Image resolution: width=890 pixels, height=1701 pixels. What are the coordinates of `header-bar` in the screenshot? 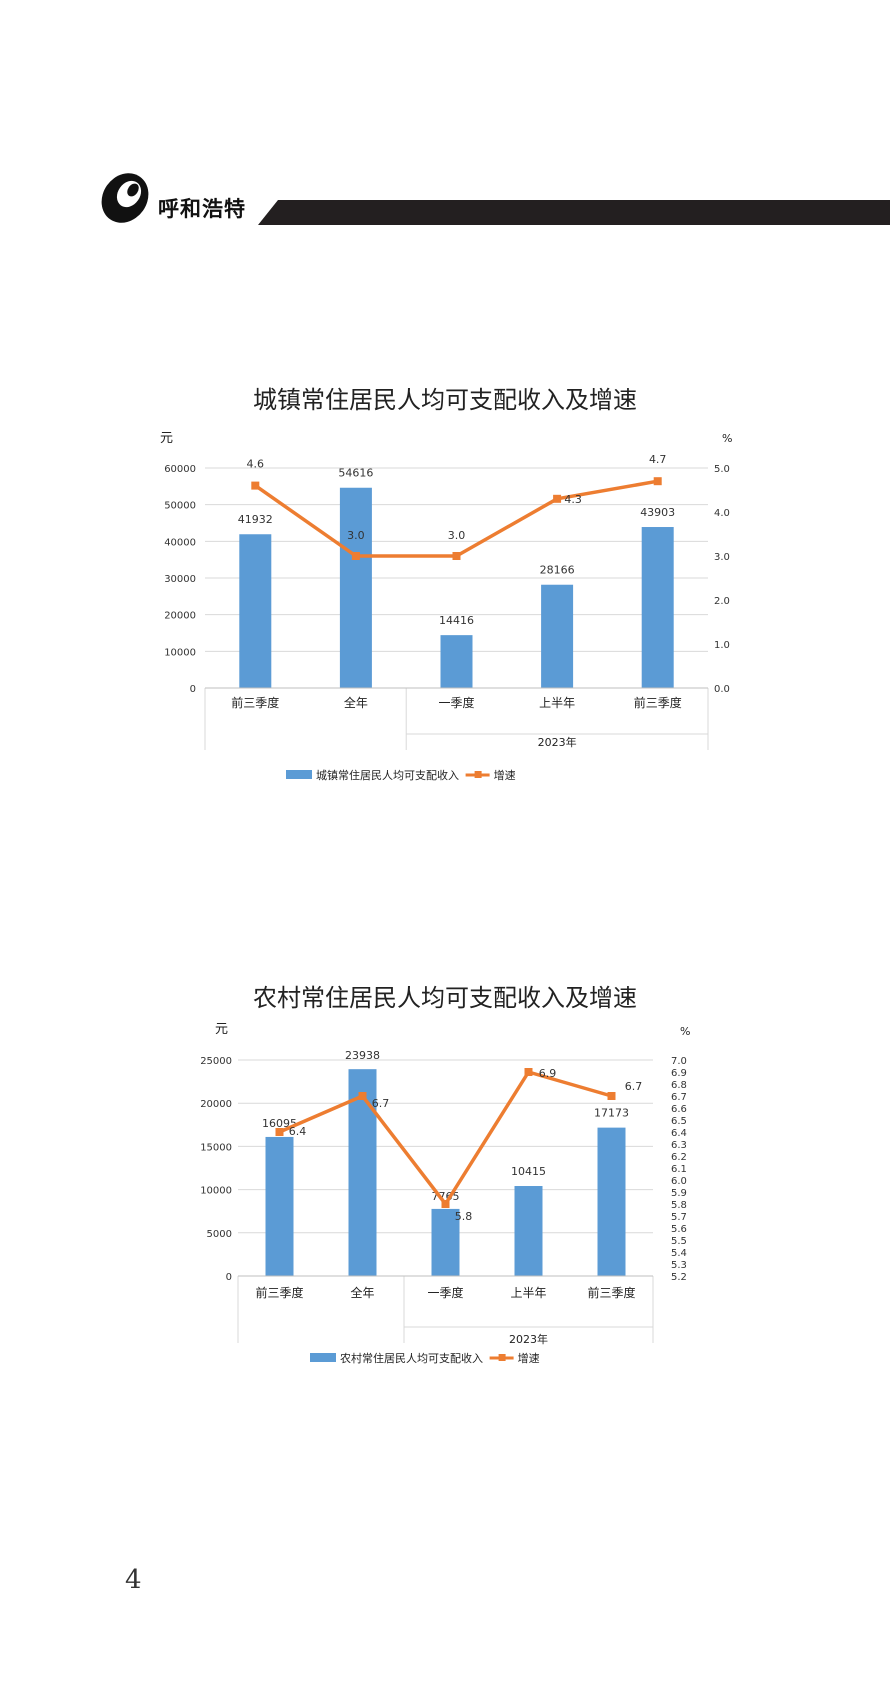 It's located at (574, 212).